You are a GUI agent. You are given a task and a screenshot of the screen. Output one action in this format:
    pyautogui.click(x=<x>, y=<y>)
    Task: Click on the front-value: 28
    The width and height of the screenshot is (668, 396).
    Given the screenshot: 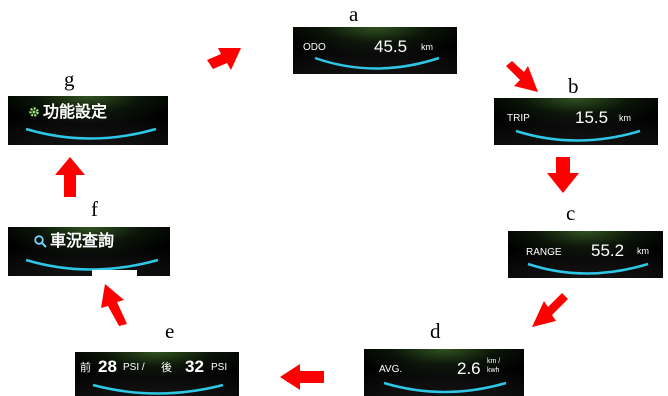 What is the action you would take?
    pyautogui.click(x=107, y=366)
    